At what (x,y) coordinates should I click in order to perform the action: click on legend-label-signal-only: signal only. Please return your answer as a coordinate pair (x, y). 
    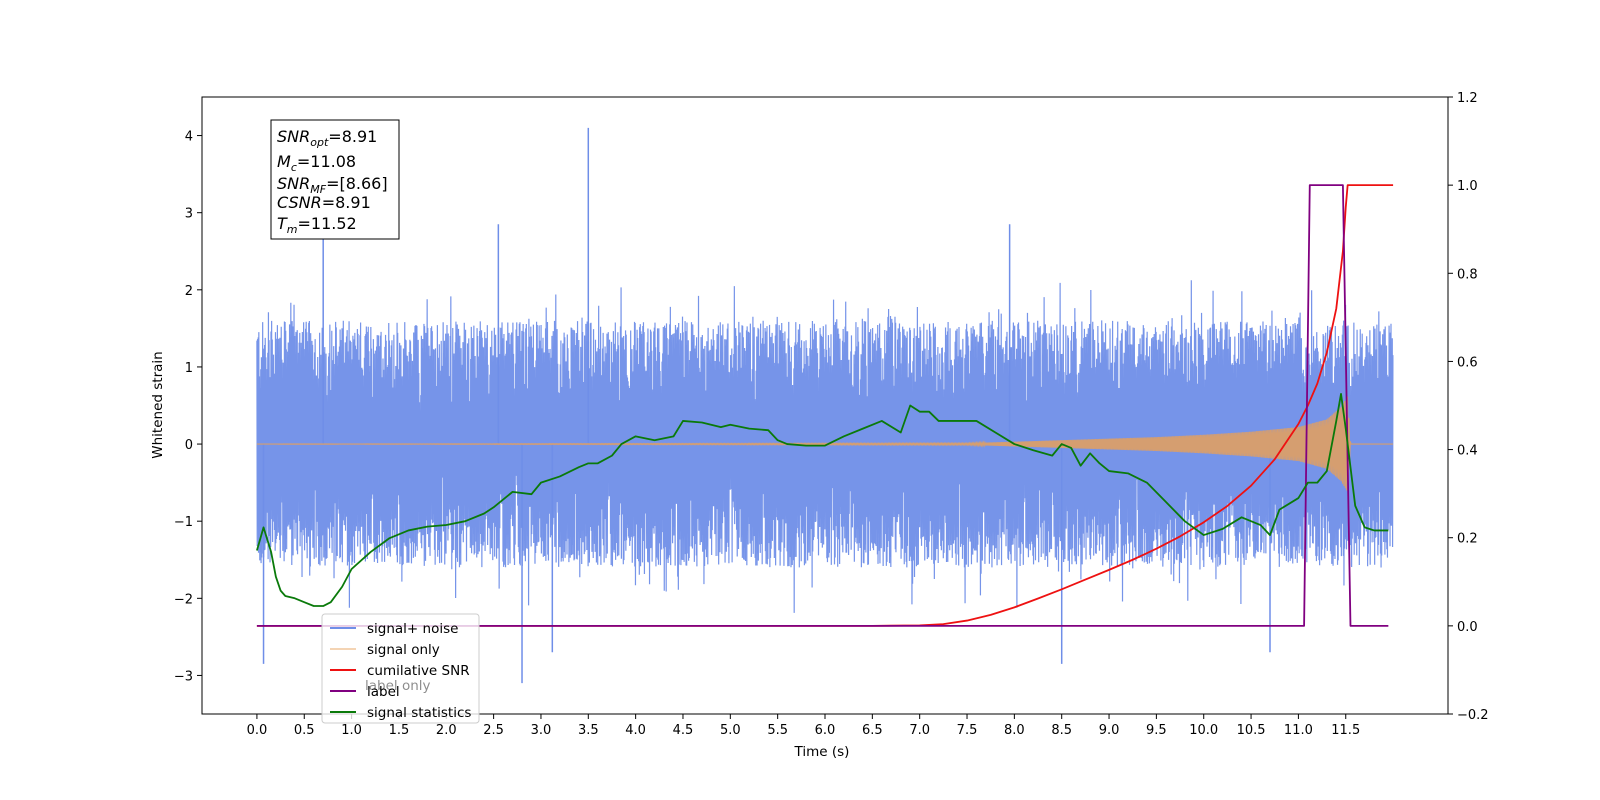
    Looking at the image, I should click on (403, 650).